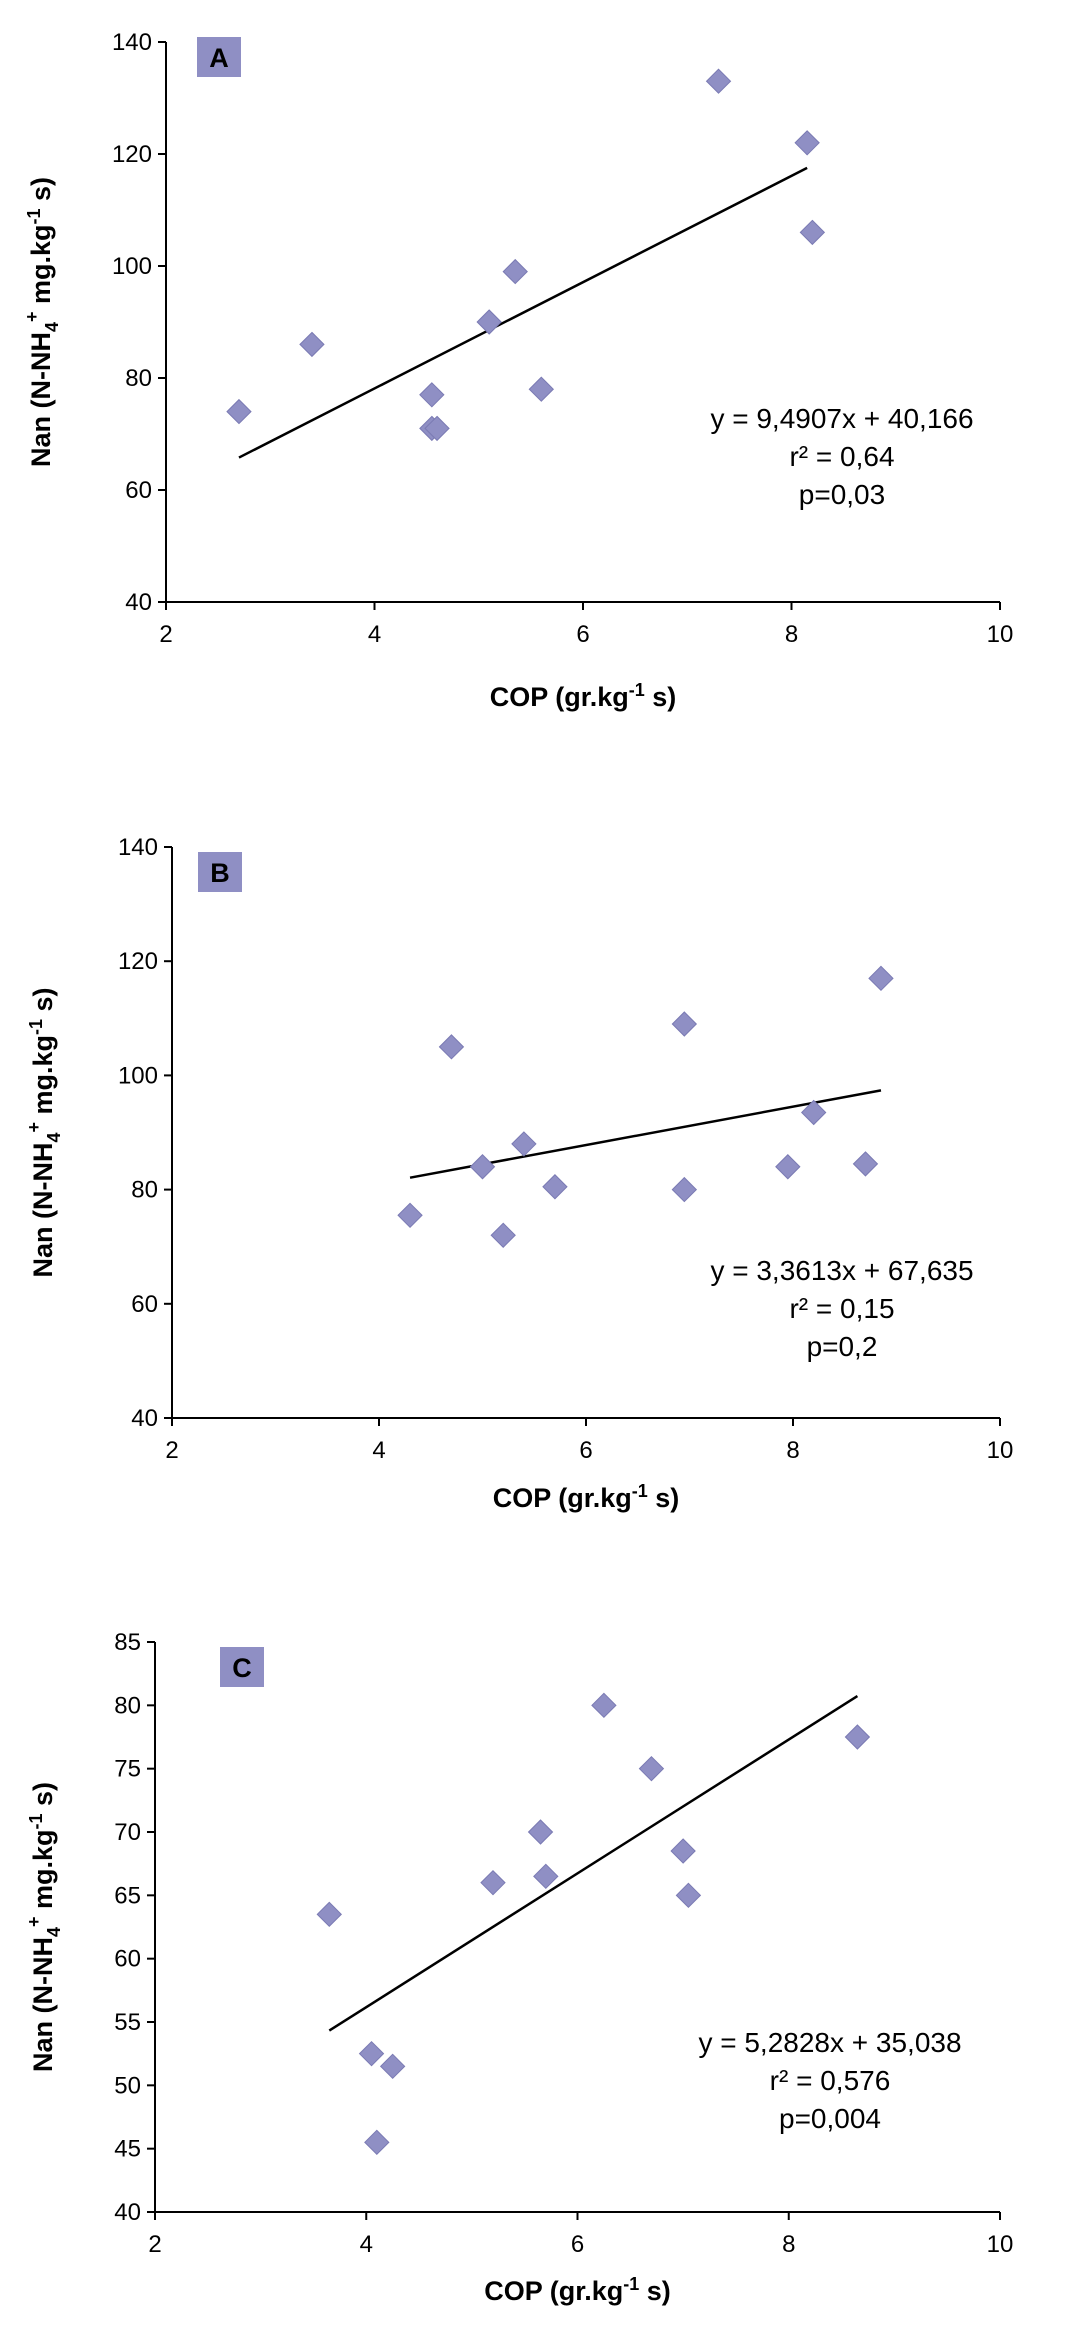  What do you see at coordinates (842, 494) in the screenshot?
I see `p-value: p=0,03` at bounding box center [842, 494].